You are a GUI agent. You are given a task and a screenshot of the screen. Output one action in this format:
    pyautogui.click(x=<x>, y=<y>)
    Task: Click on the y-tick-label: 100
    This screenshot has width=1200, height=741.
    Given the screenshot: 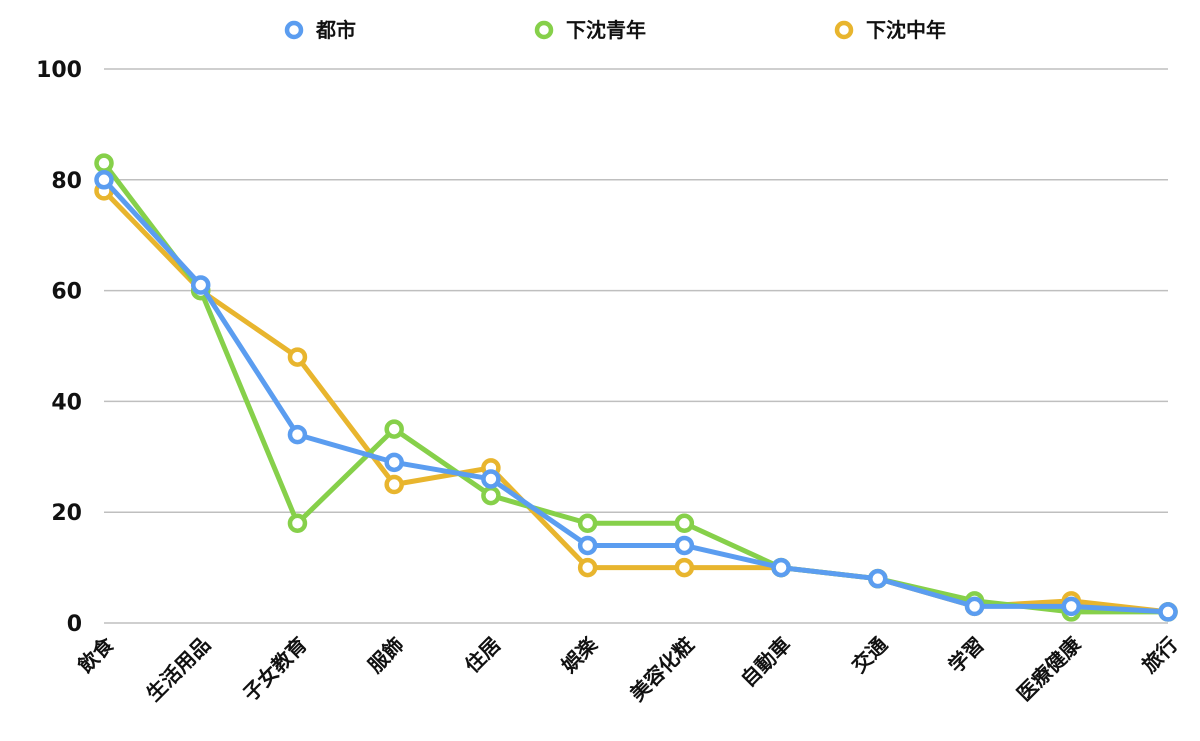 What is the action you would take?
    pyautogui.click(x=59, y=70)
    